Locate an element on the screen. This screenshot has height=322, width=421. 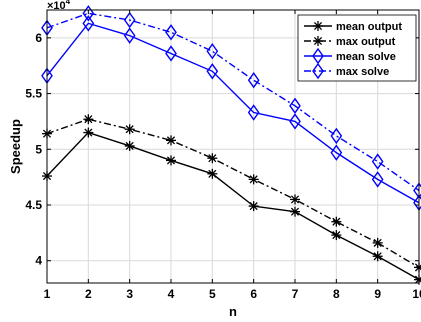
x-tick-label: 1 is located at coordinates (47, 294).